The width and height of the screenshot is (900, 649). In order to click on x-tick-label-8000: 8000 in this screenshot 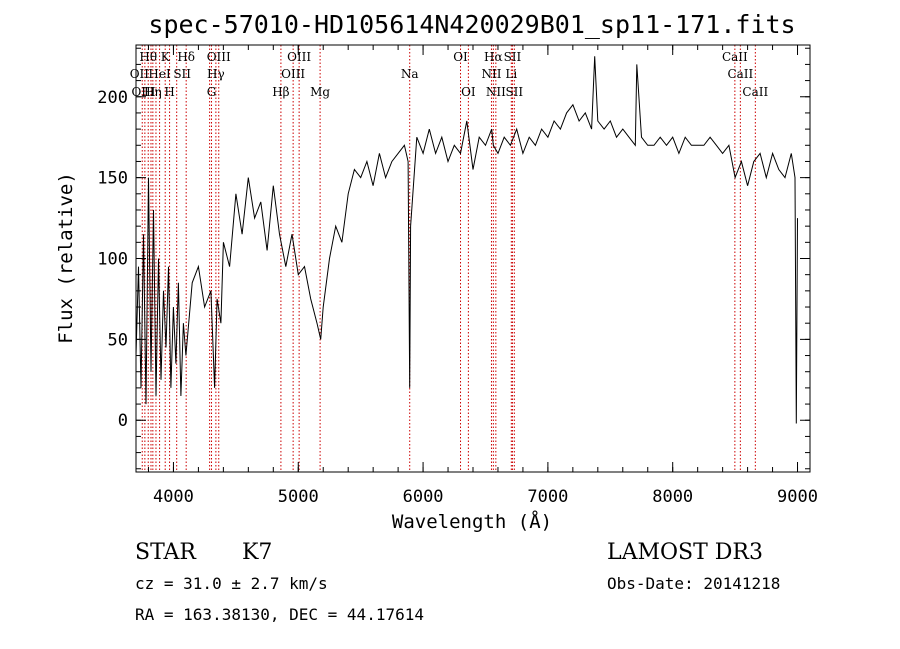, I will do `click(672, 497)`.